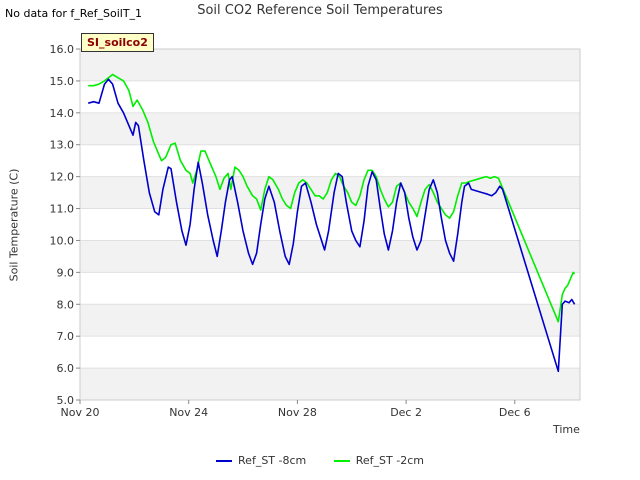 This screenshot has height=480, width=640. Describe the element at coordinates (320, 460) in the screenshot. I see `legend: Ref_ST -8cm Ref_ST -2cm` at that location.